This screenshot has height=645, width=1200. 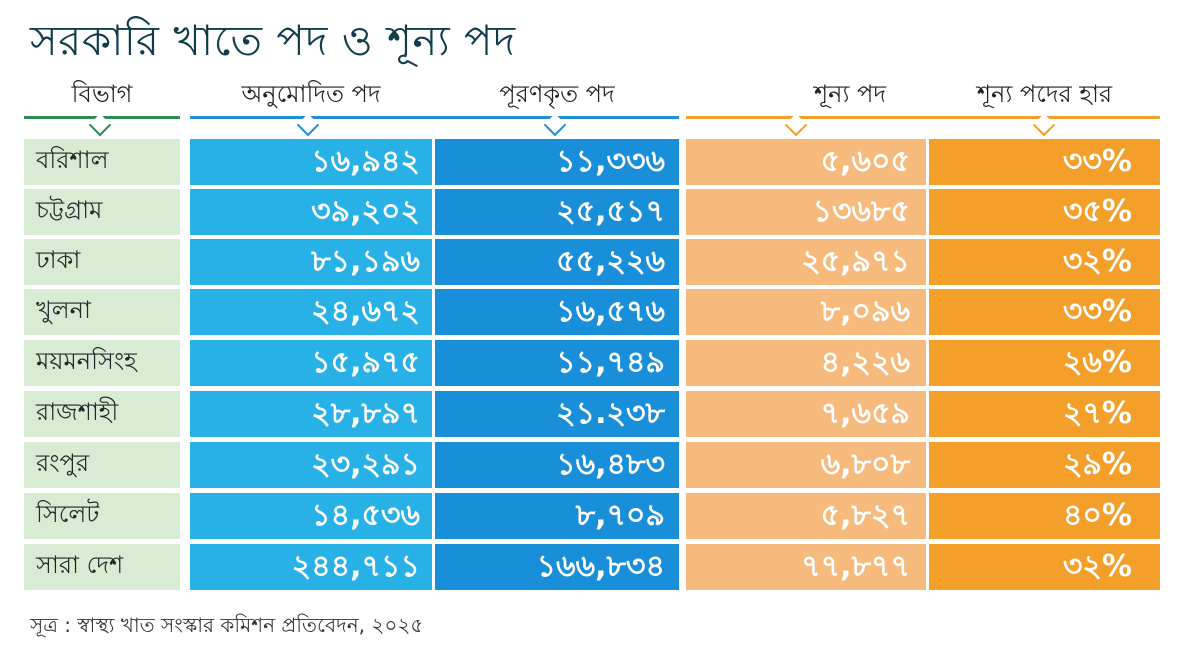 I want to click on approved-cell: ২৪৪,৭১১, so click(x=311, y=567).